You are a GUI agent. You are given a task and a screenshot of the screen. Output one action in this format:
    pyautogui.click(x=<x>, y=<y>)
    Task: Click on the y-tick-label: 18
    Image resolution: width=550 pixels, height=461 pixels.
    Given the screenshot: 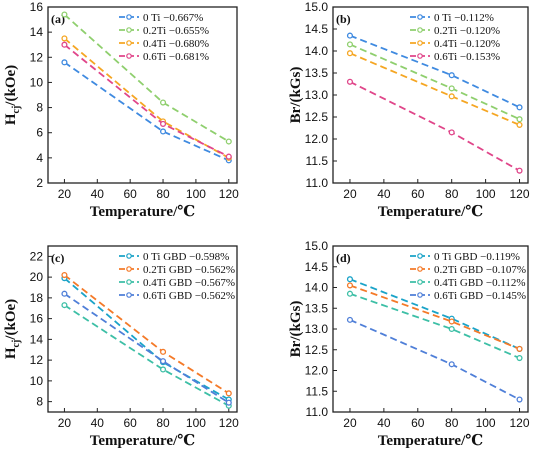 What is the action you would take?
    pyautogui.click(x=37, y=298)
    